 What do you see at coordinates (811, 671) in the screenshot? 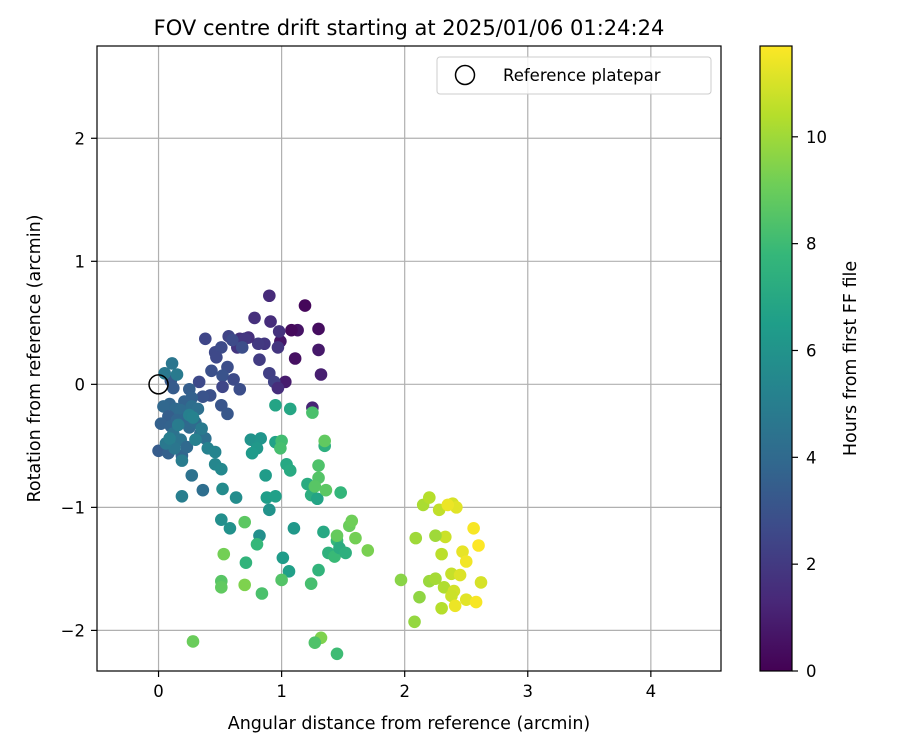
I see `colorbar-tick-label: 0` at bounding box center [811, 671].